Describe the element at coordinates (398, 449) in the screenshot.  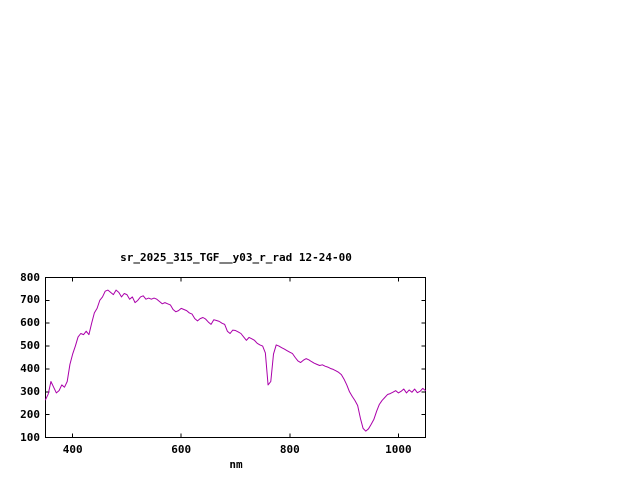
I see `x-tick-label: 1000` at that location.